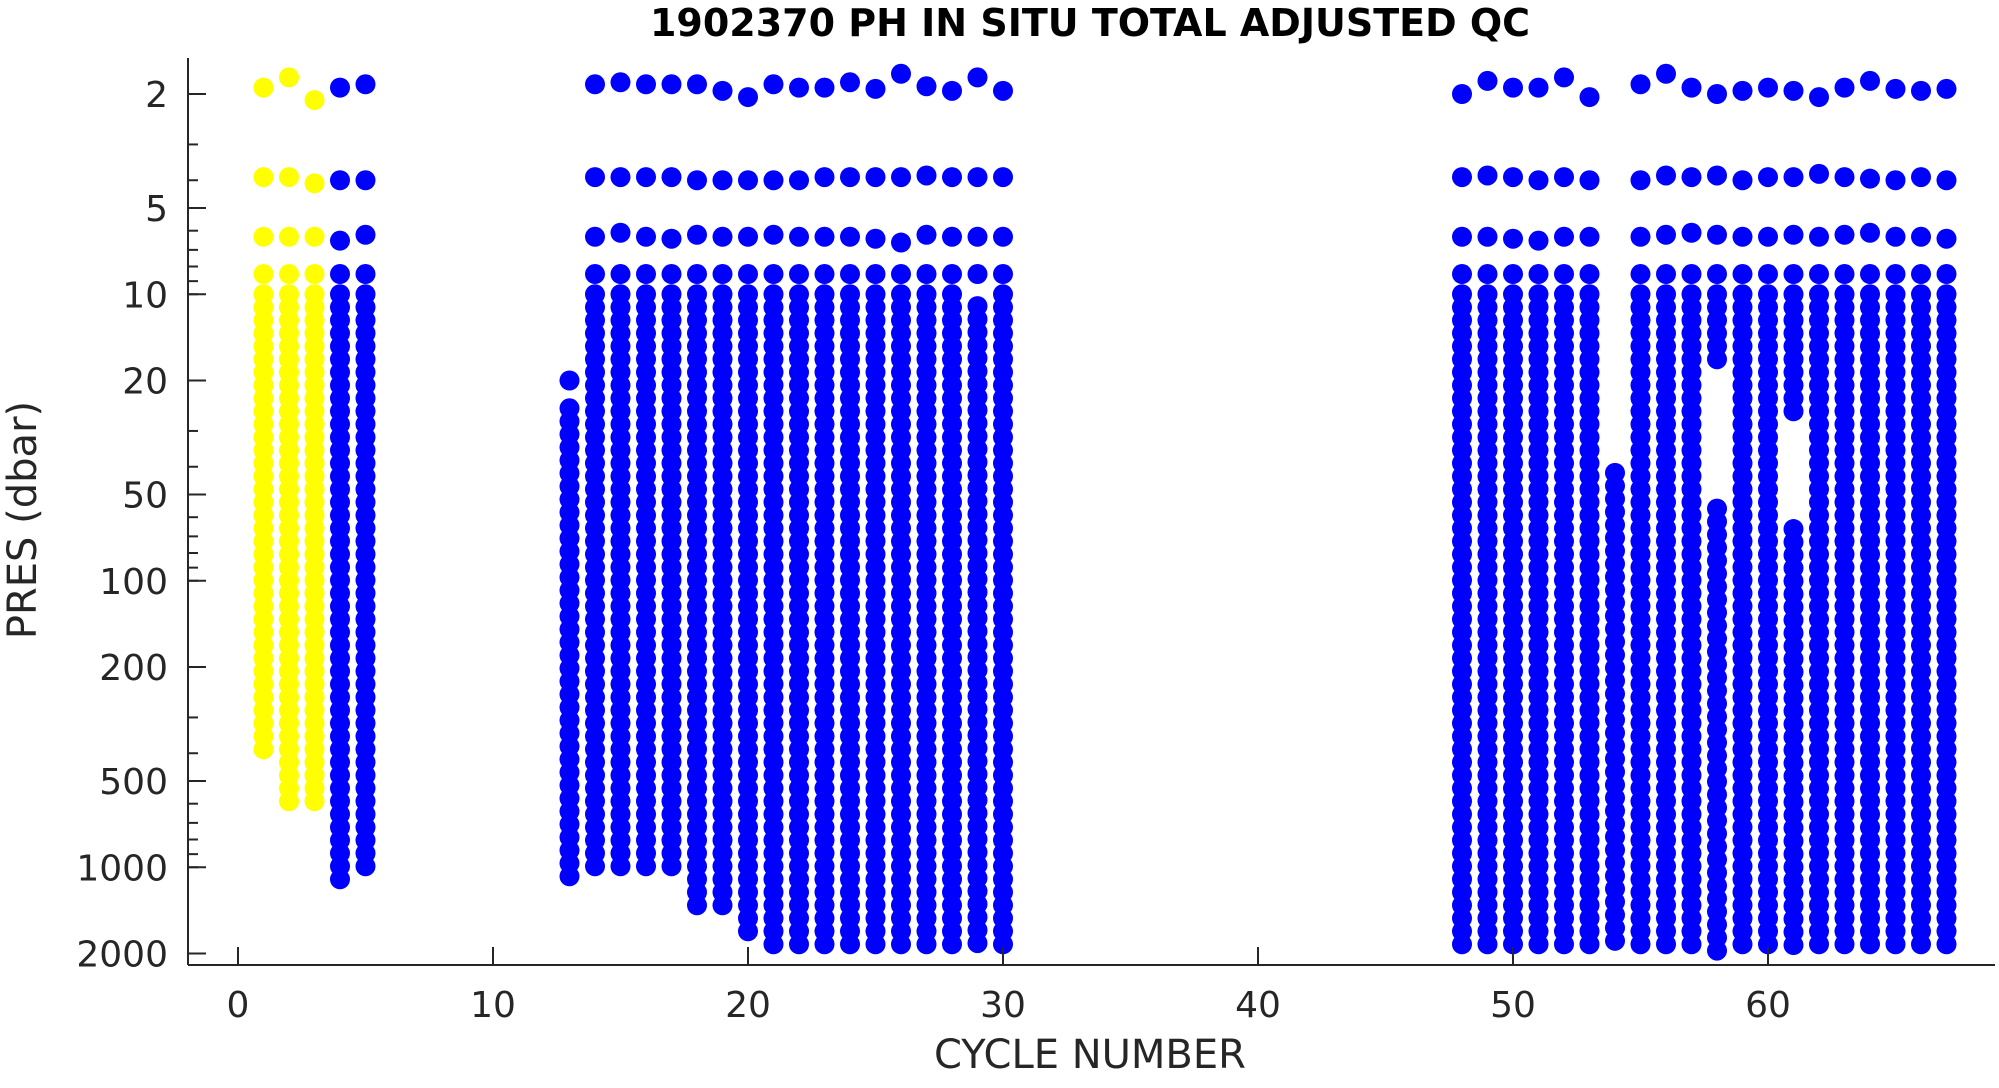 The height and width of the screenshot is (1088, 1999). What do you see at coordinates (1090, 1055) in the screenshot?
I see `x-axis-label: CYCLE NUMBER` at bounding box center [1090, 1055].